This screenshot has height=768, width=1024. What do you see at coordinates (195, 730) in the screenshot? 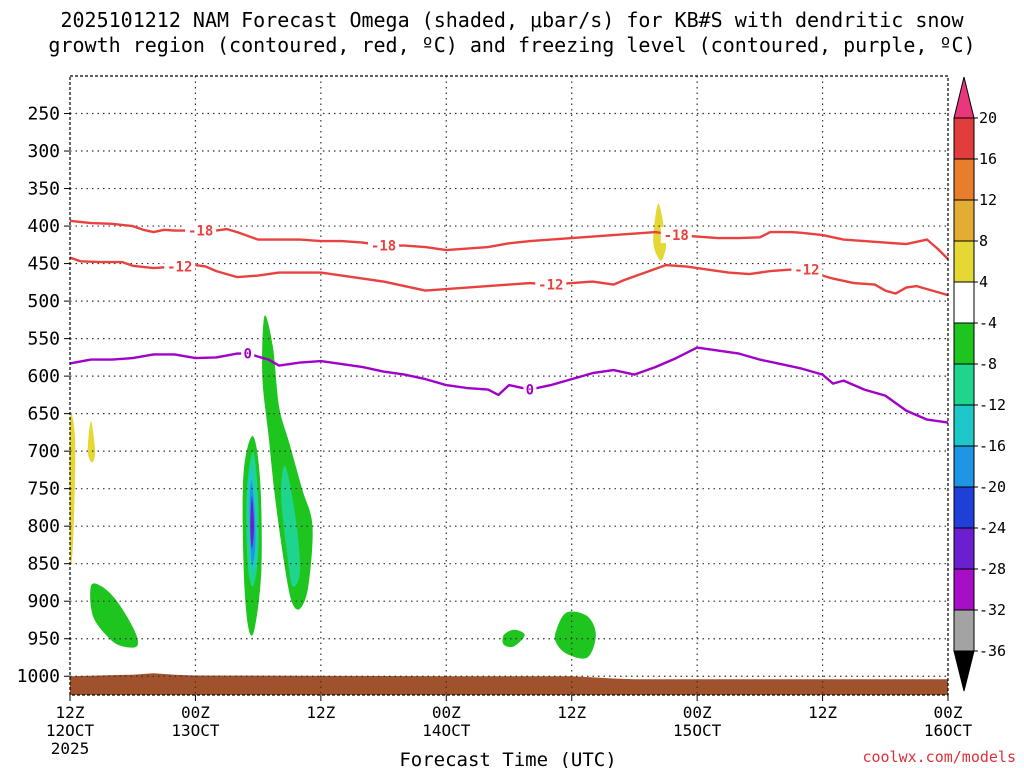
I see `x-tick-date: 13OCT` at bounding box center [195, 730].